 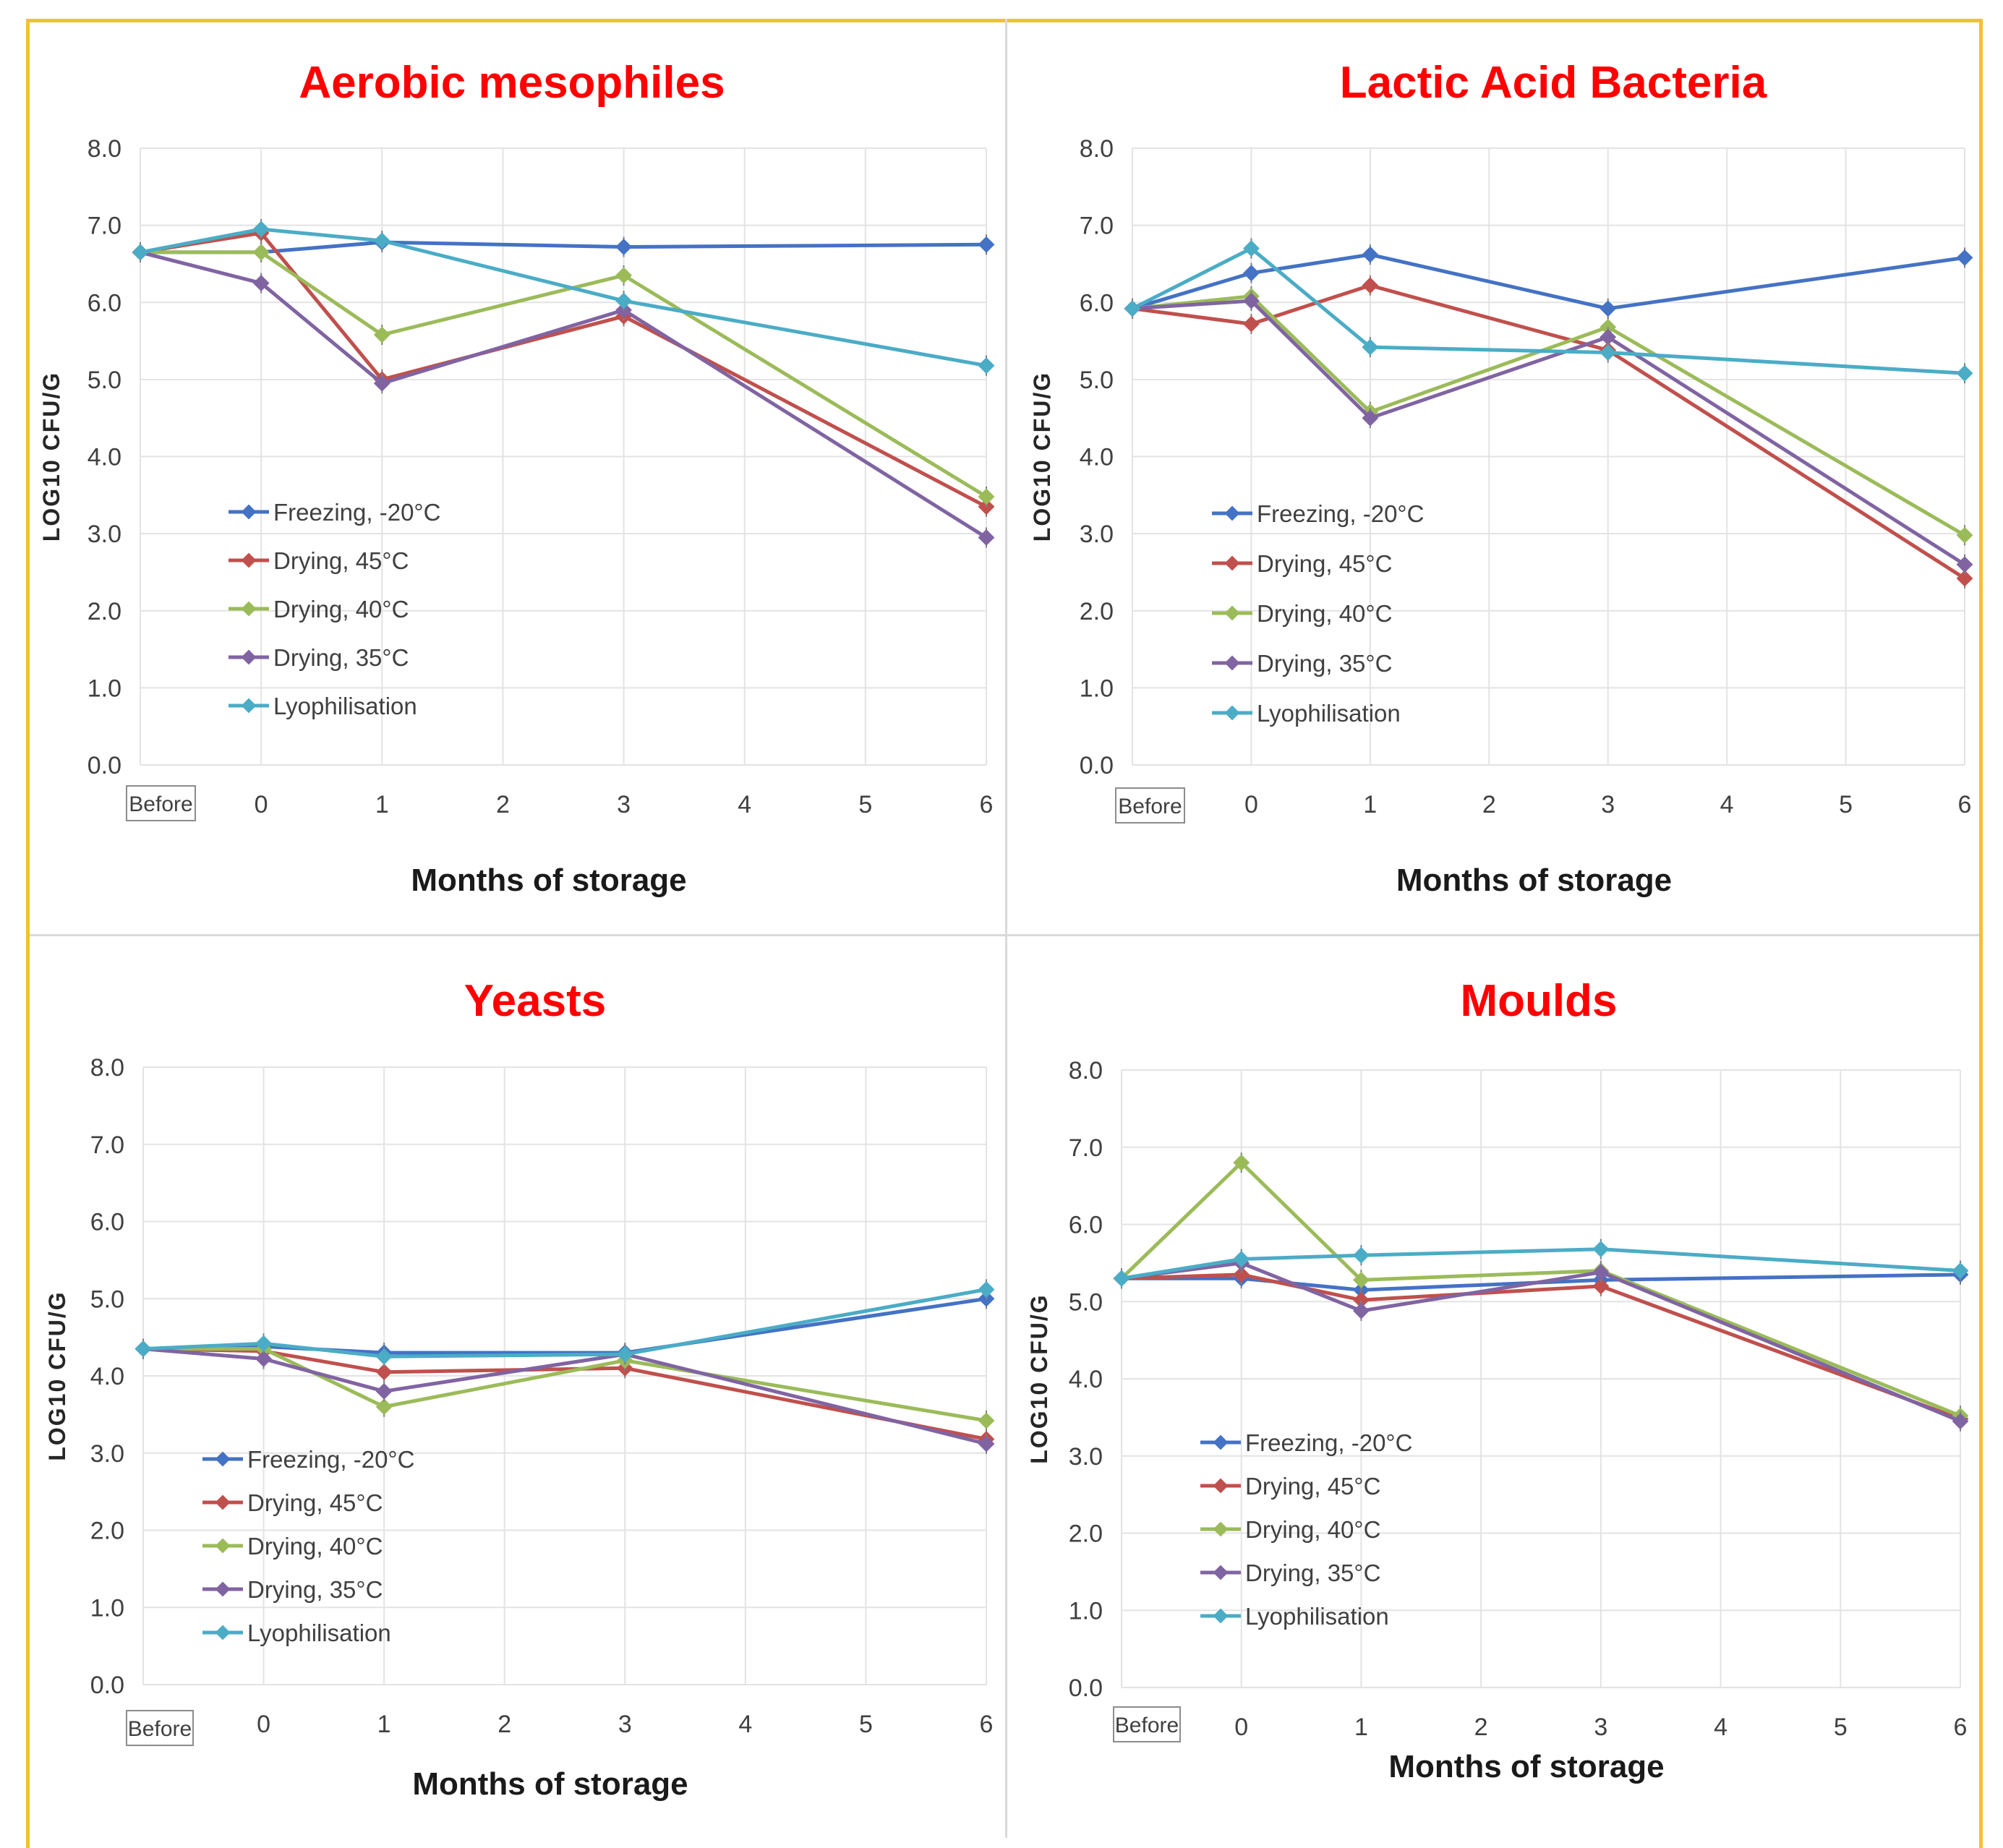 What do you see at coordinates (512, 83) in the screenshot?
I see `chart-title: Aerobic mesophiles` at bounding box center [512, 83].